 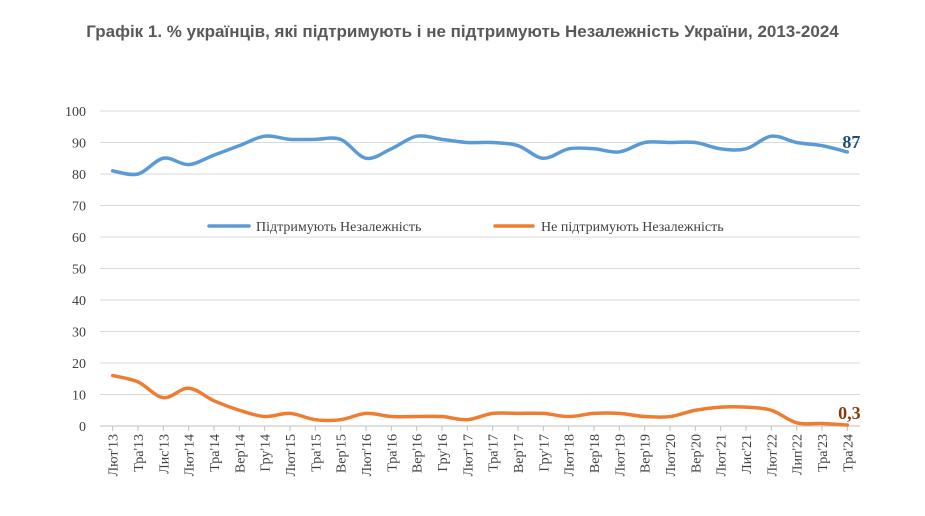 What do you see at coordinates (79, 364) in the screenshot?
I see `y-tick-label: 20` at bounding box center [79, 364].